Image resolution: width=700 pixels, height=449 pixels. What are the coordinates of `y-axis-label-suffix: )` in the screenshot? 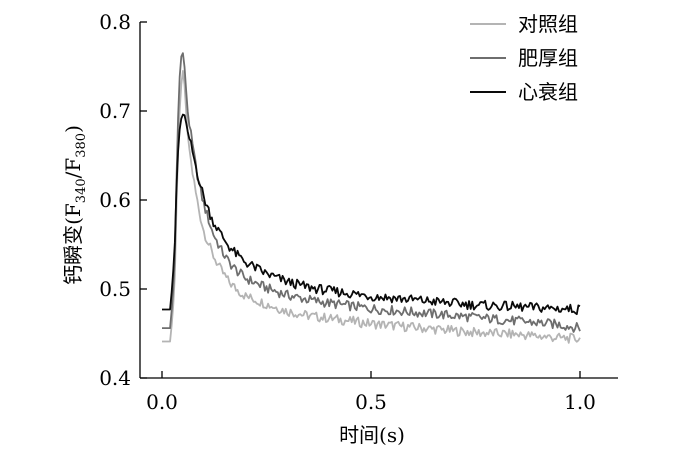 It's located at (73, 129).